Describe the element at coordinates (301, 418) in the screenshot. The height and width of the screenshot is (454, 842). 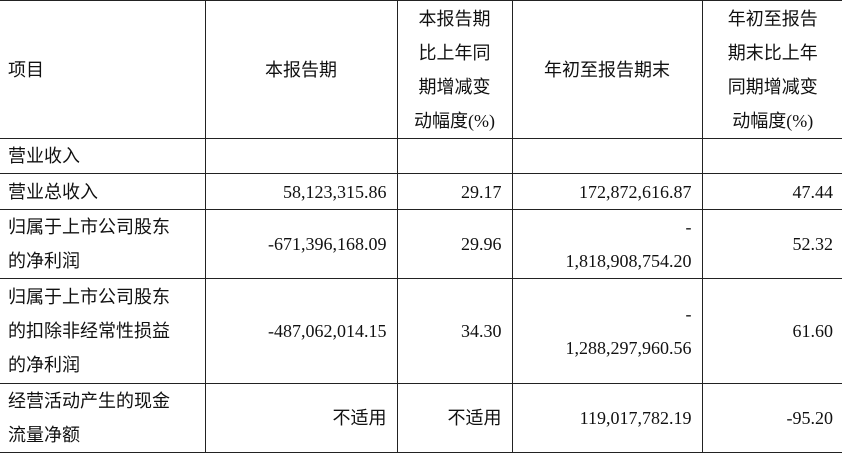
I see `row-current: 不适用` at that location.